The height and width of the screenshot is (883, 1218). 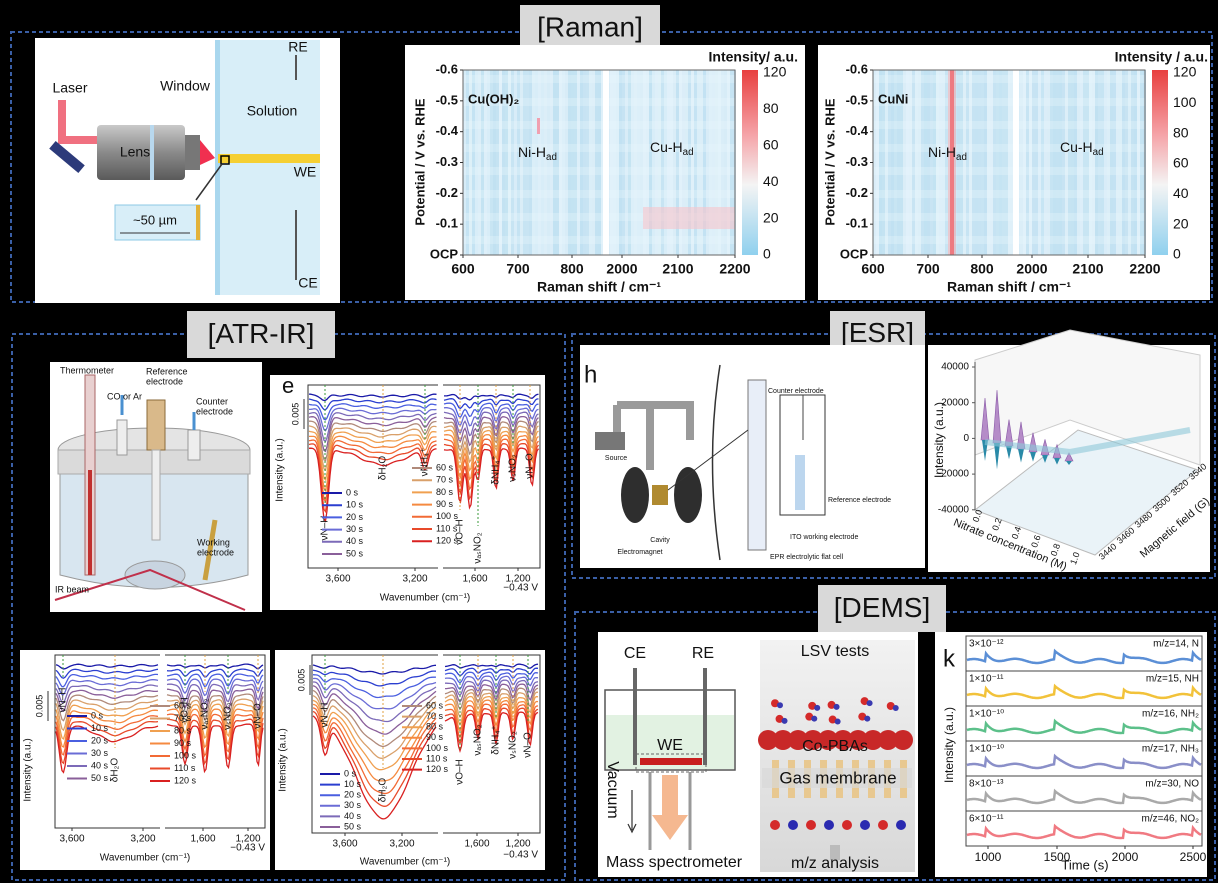 What do you see at coordinates (928, 269) in the screenshot?
I see `x-tick-label: 700` at bounding box center [928, 269].